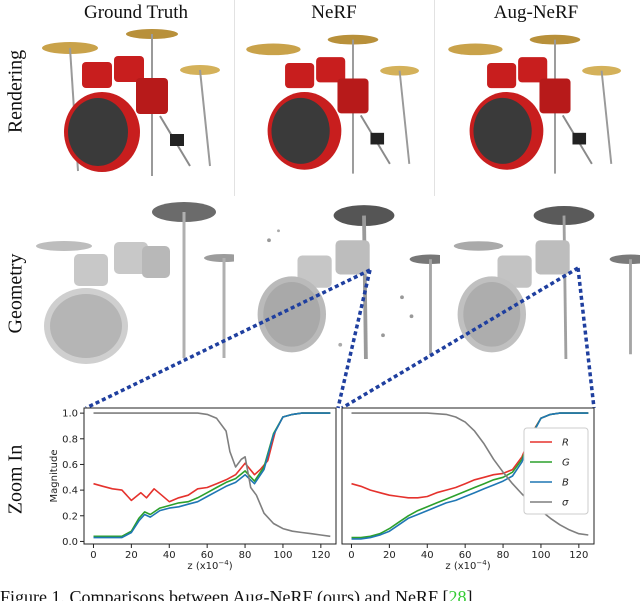  What do you see at coordinates (469, 594) in the screenshot?
I see `caption-suffix: ]` at bounding box center [469, 594].